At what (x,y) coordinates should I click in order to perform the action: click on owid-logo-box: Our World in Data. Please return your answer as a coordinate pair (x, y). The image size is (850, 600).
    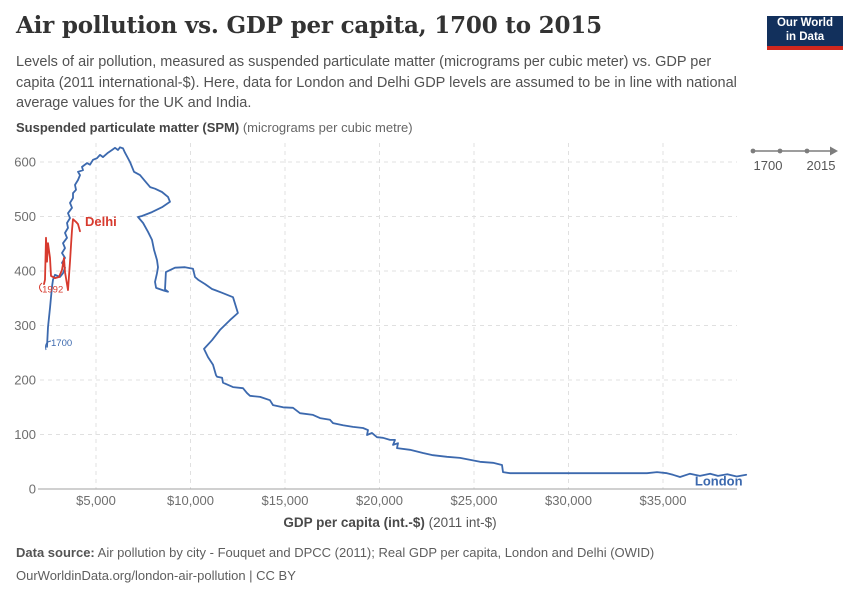
    Looking at the image, I should click on (805, 31).